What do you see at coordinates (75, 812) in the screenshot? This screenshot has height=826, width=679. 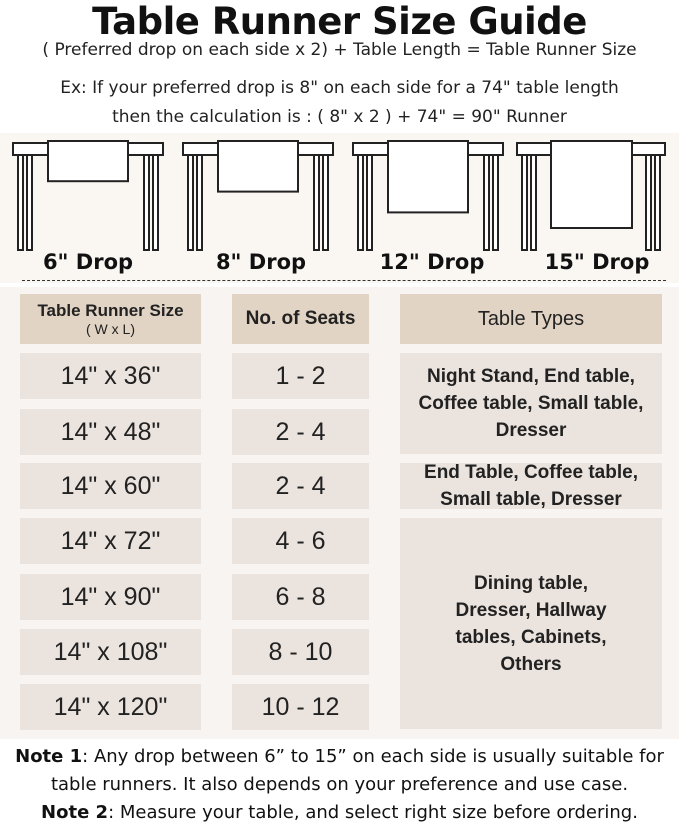 I see `note-2-label: Note 2` at bounding box center [75, 812].